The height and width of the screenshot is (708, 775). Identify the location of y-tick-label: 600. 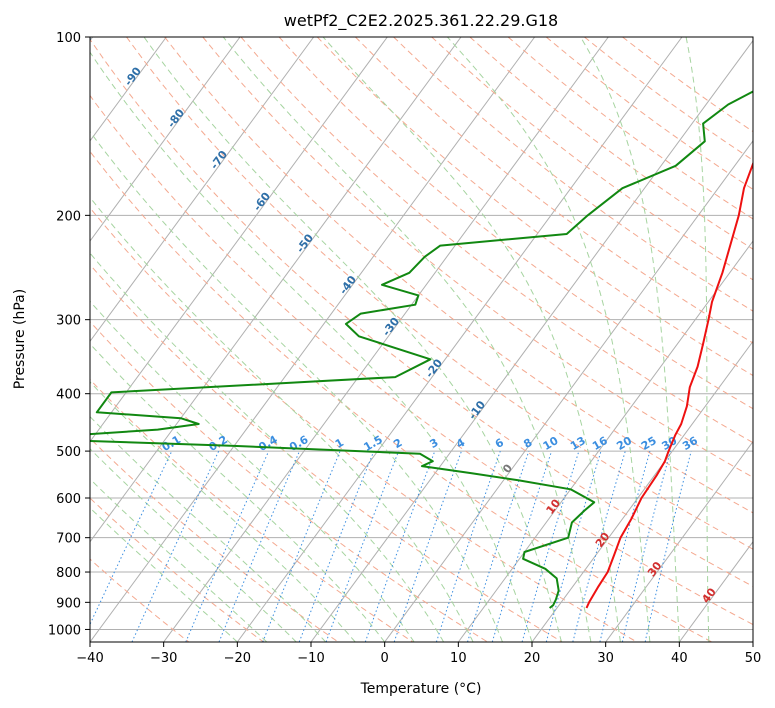
(68, 499).